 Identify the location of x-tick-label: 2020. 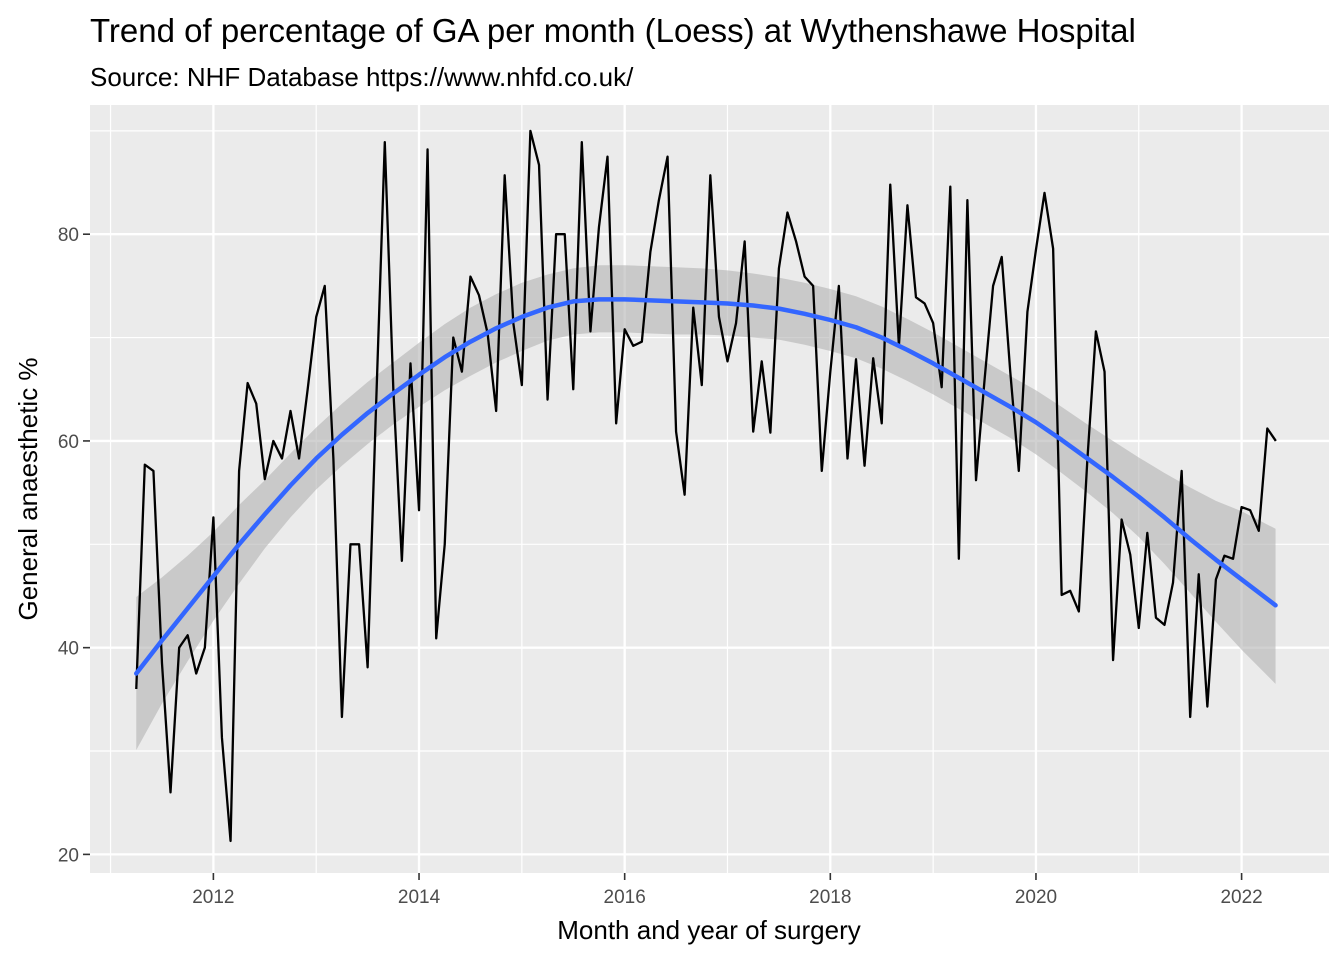
(1036, 897).